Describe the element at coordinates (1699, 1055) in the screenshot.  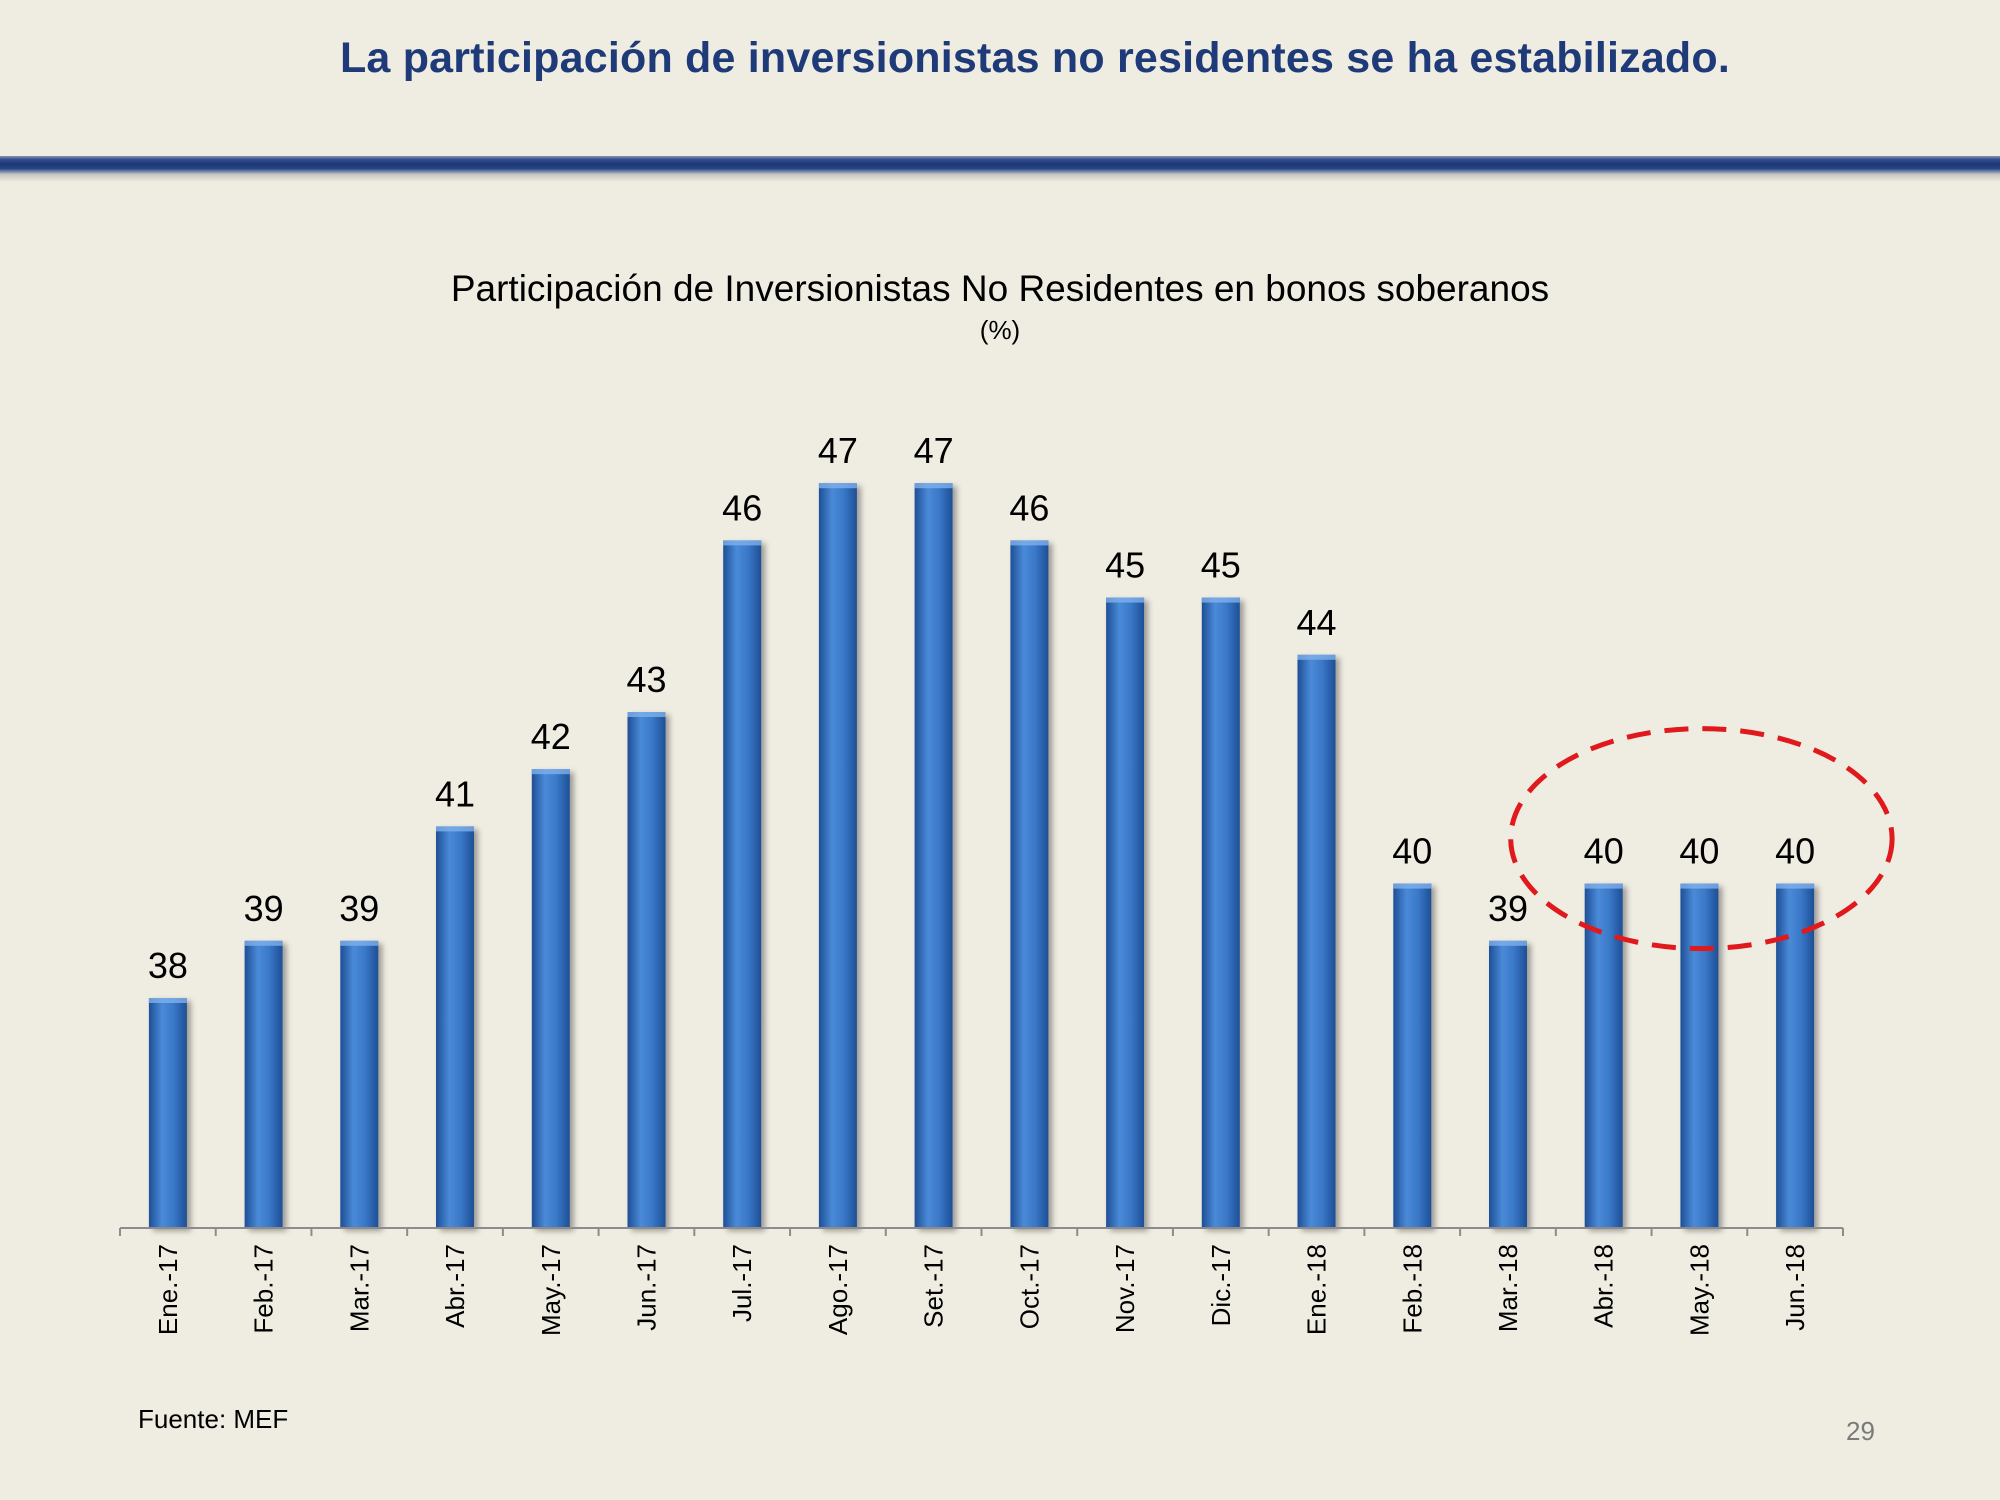
I see `bar-May.-18` at that location.